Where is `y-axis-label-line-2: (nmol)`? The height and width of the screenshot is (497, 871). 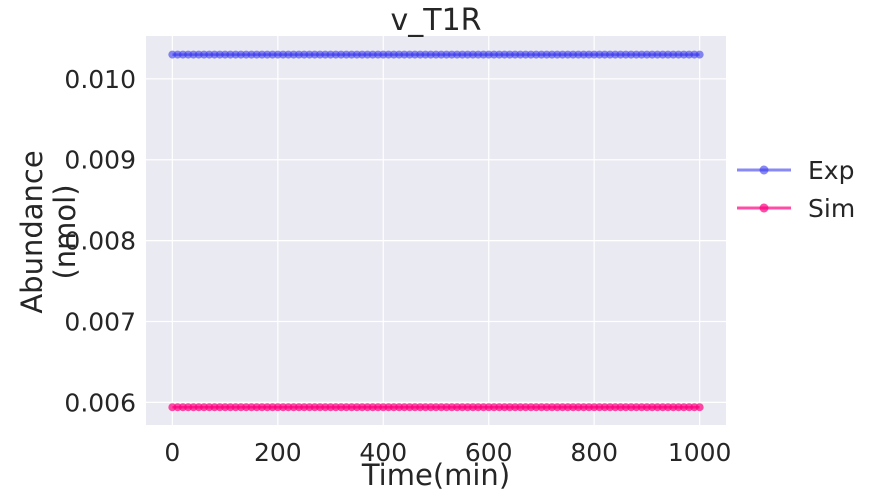 y-axis-label-line-2: (nmol) is located at coordinates (65, 231).